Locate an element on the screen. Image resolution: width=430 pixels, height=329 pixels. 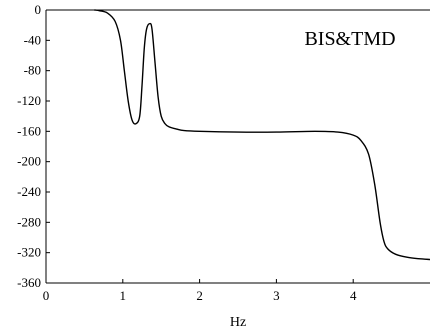
x-tick-label: 0 is located at coordinates (46, 295).